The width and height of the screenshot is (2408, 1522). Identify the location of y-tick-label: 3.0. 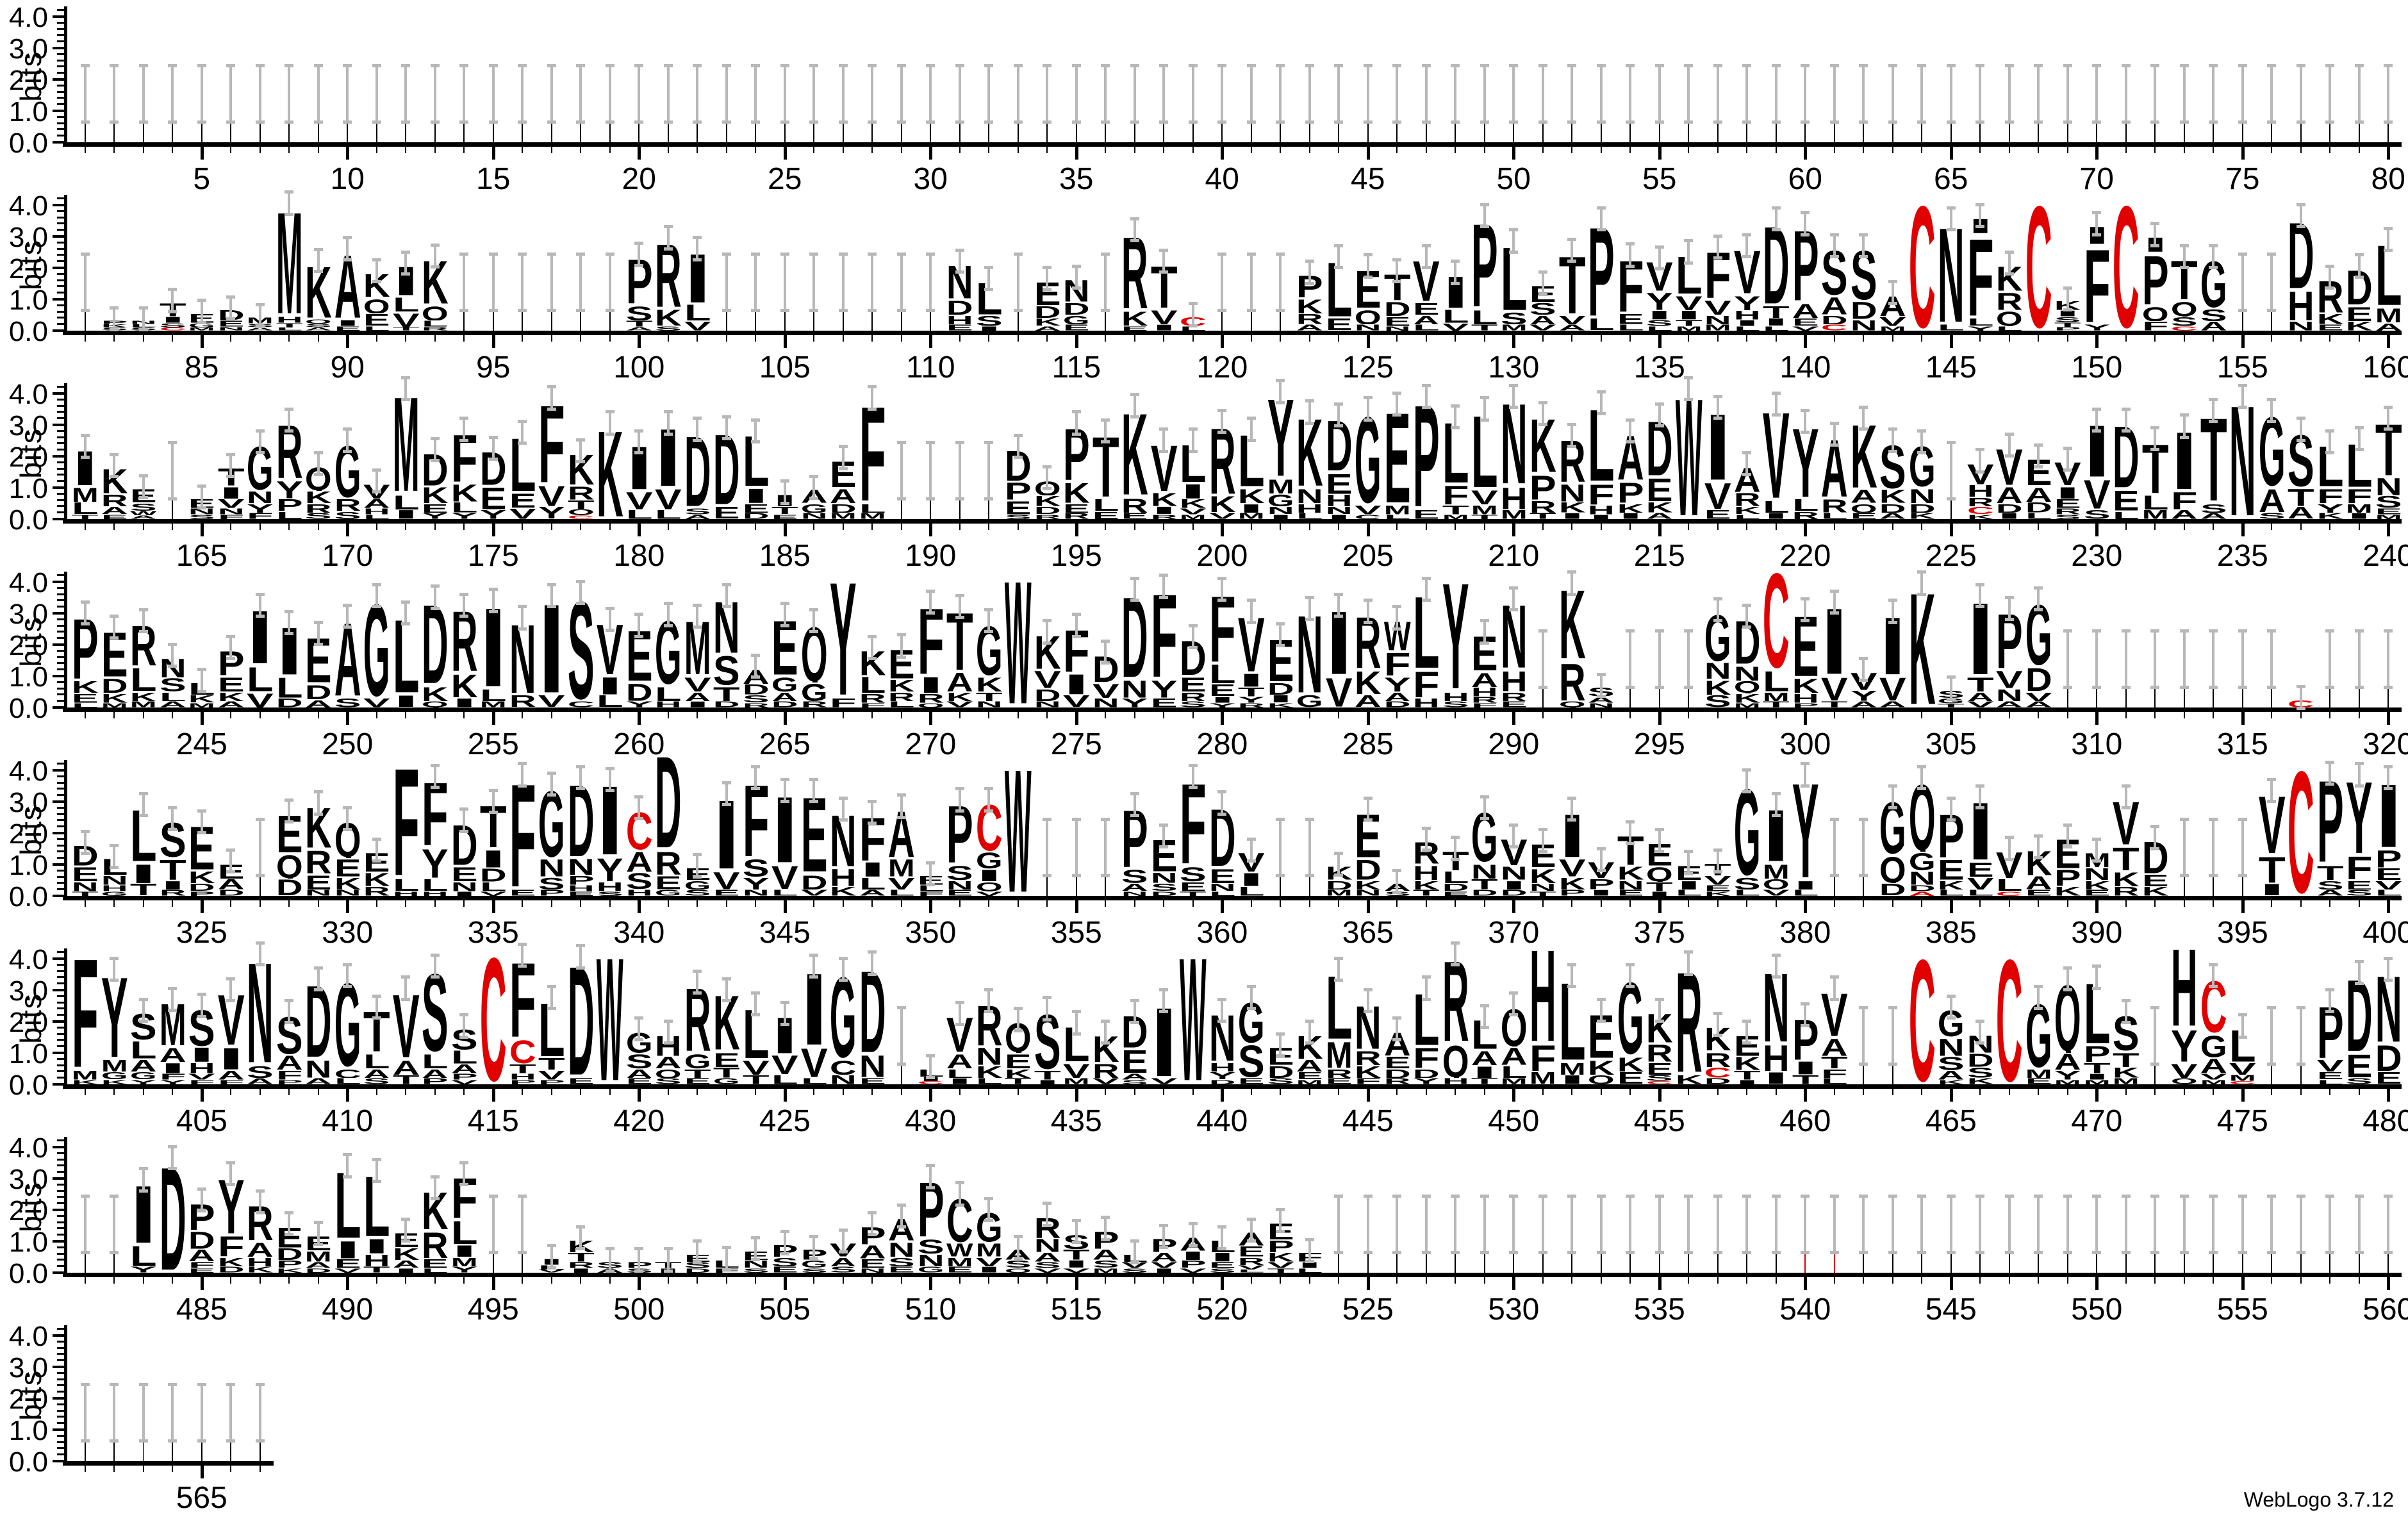
(28, 237).